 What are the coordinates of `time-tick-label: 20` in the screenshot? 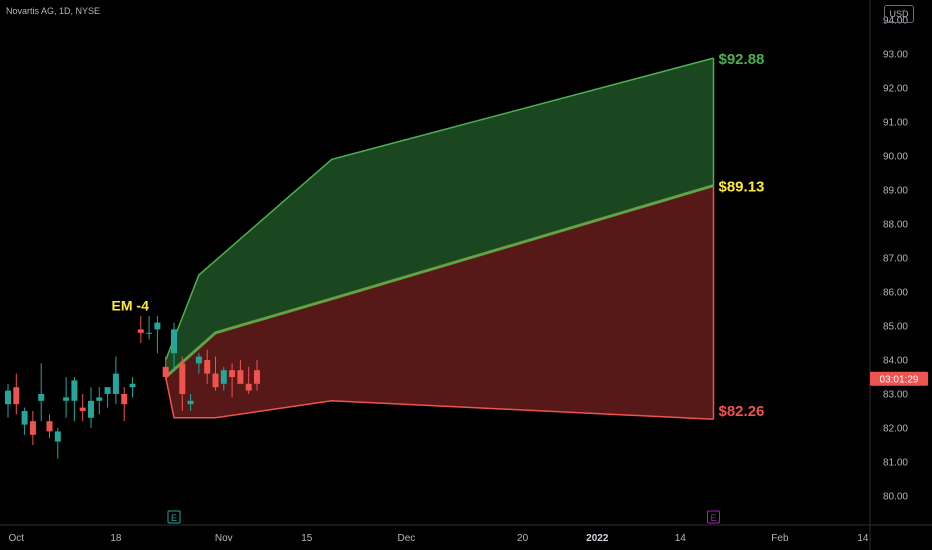 It's located at (523, 538).